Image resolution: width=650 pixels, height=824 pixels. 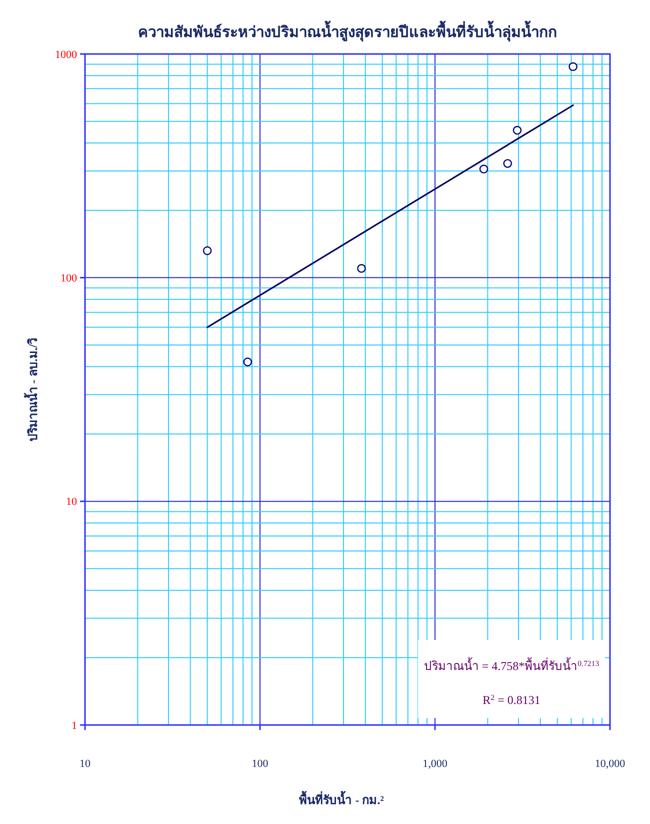 I want to click on x-tick-label: 10, so click(x=85, y=764).